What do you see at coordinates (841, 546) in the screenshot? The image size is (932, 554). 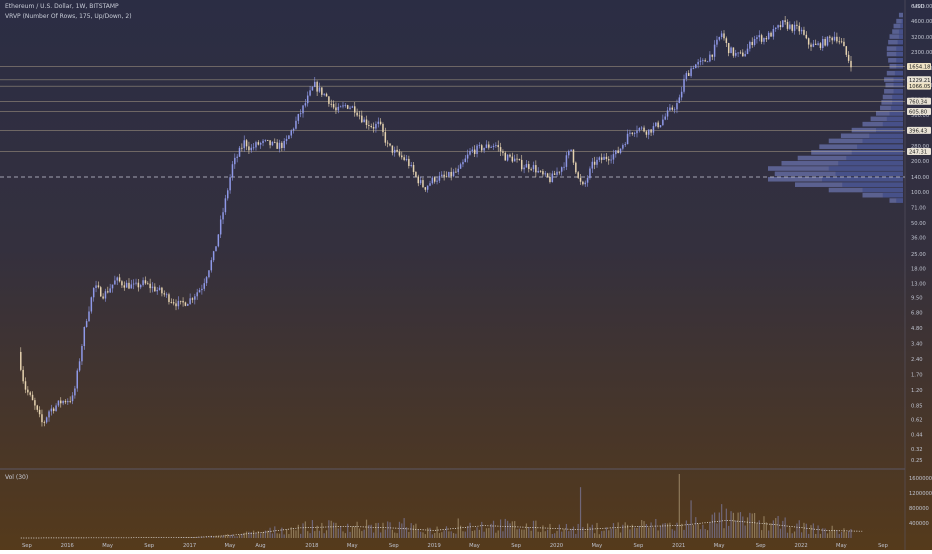 I see `time-tick-label: May` at bounding box center [841, 546].